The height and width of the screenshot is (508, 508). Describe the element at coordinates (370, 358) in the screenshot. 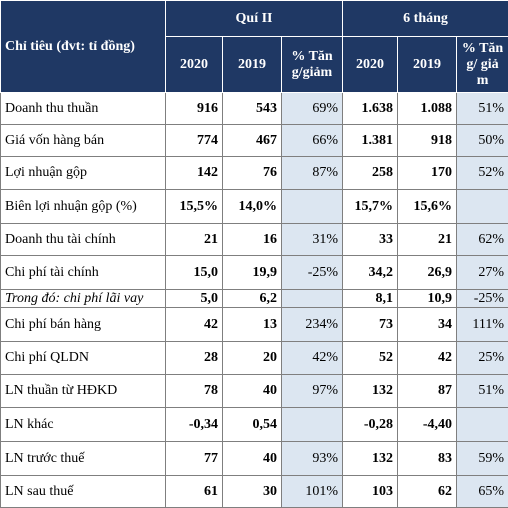

I see `table-cell: 52` at that location.